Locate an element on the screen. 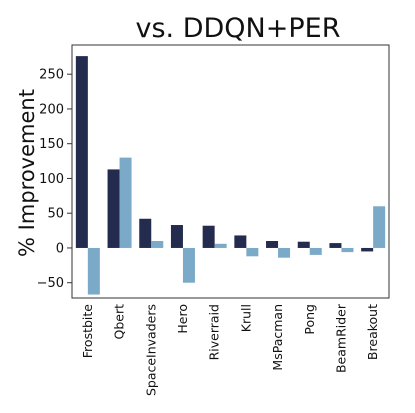  y-tick-label: 150 is located at coordinates (51, 144).